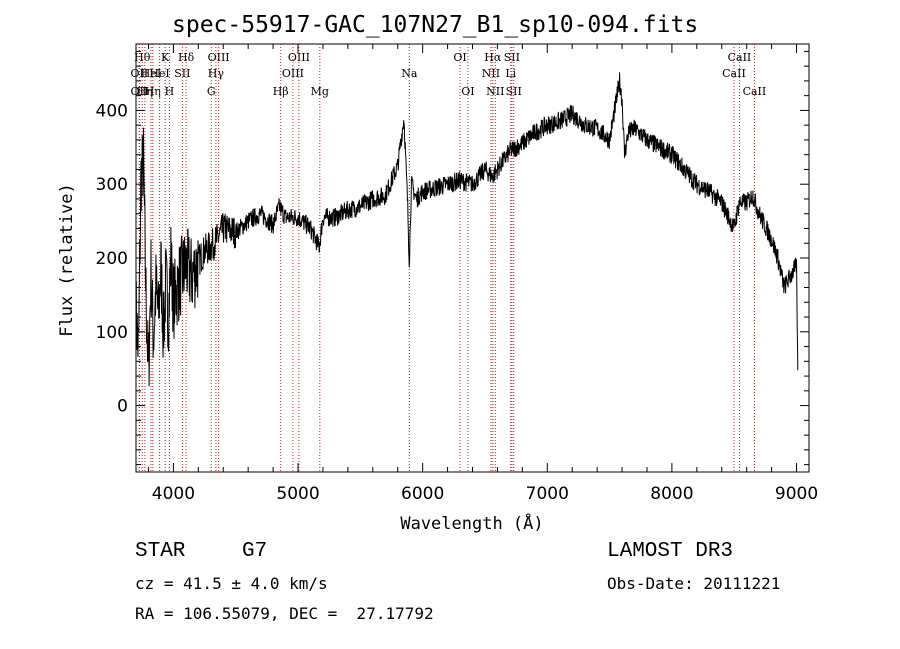 This screenshot has height=649, width=900. I want to click on marker-label-23: NII, so click(495, 91).